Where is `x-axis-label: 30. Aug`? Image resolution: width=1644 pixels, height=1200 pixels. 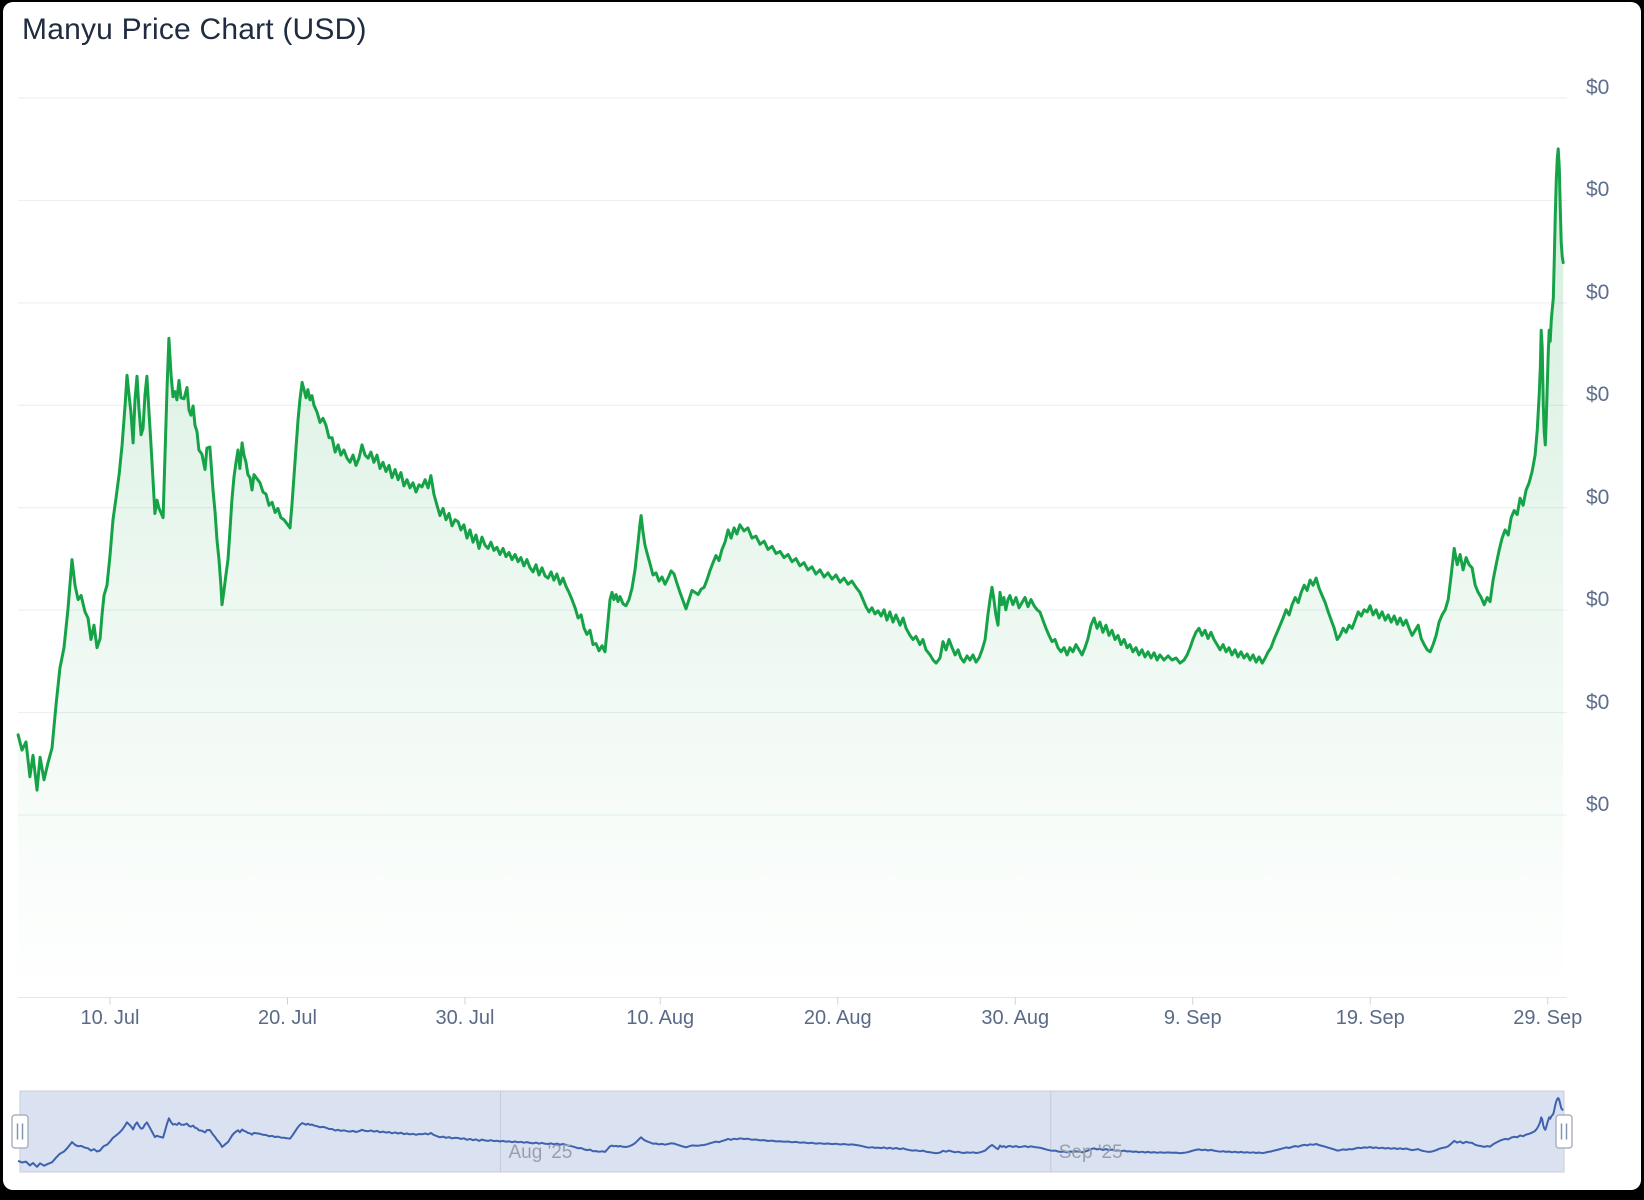 x-axis-label: 30. Aug is located at coordinates (1015, 1018).